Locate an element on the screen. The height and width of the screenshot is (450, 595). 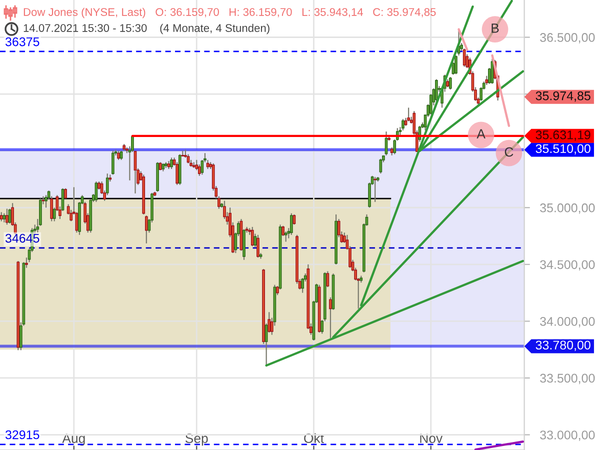
y-tick-label: 33.500,00 is located at coordinates (567, 379).